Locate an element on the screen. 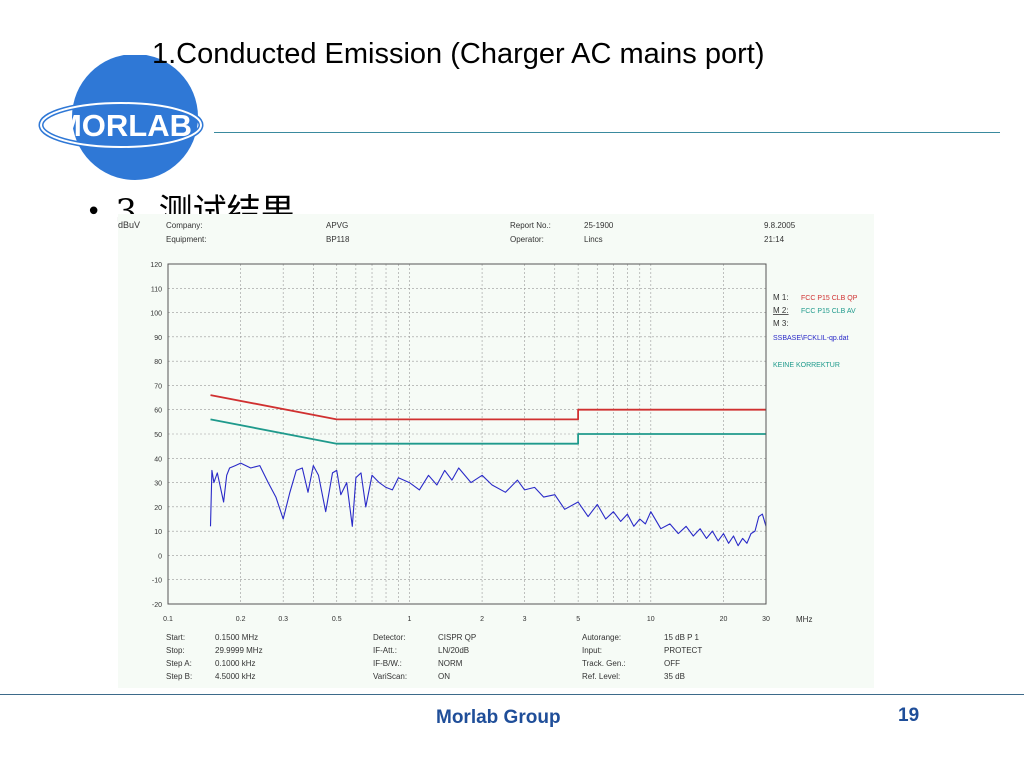 This screenshot has height=768, width=1024. setting-label: Ref. Level: is located at coordinates (601, 676).